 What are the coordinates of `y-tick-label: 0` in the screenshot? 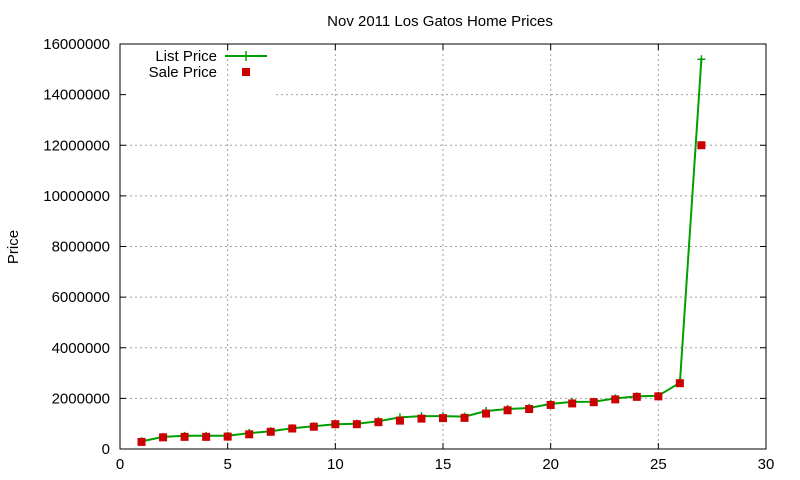 It's located at (106, 449).